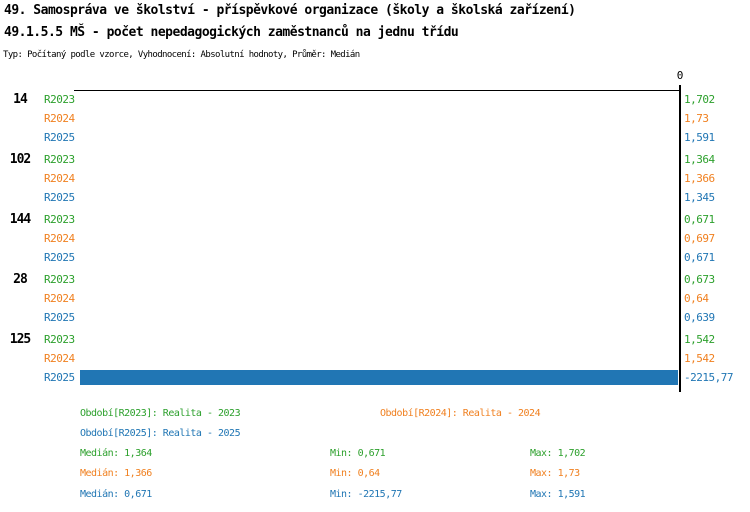  I want to click on value-label: 0,64, so click(696, 298).